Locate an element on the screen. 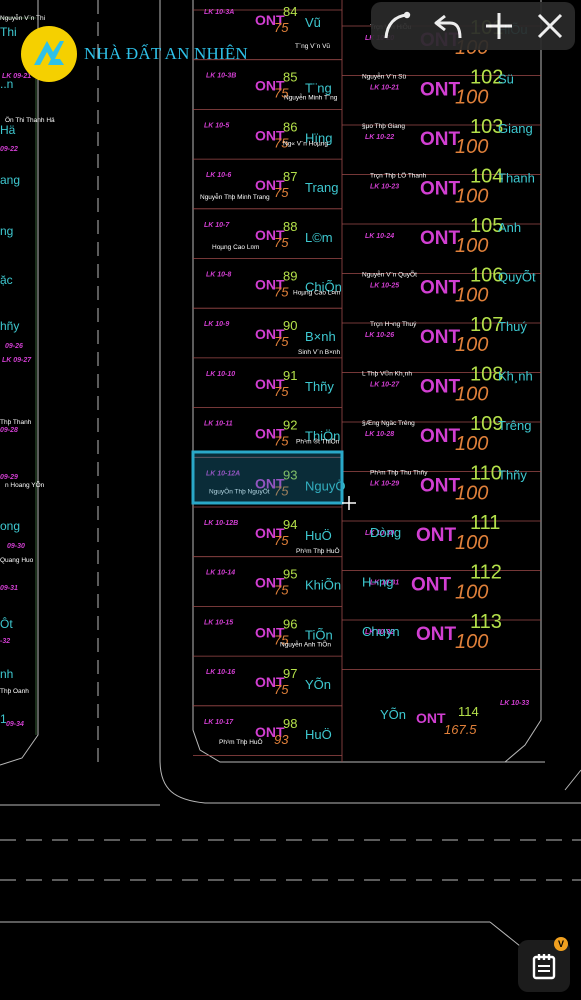 The height and width of the screenshot is (1000, 581). brand-logo: NHÀ ĐẤT AN NHIÊN is located at coordinates (134, 54).